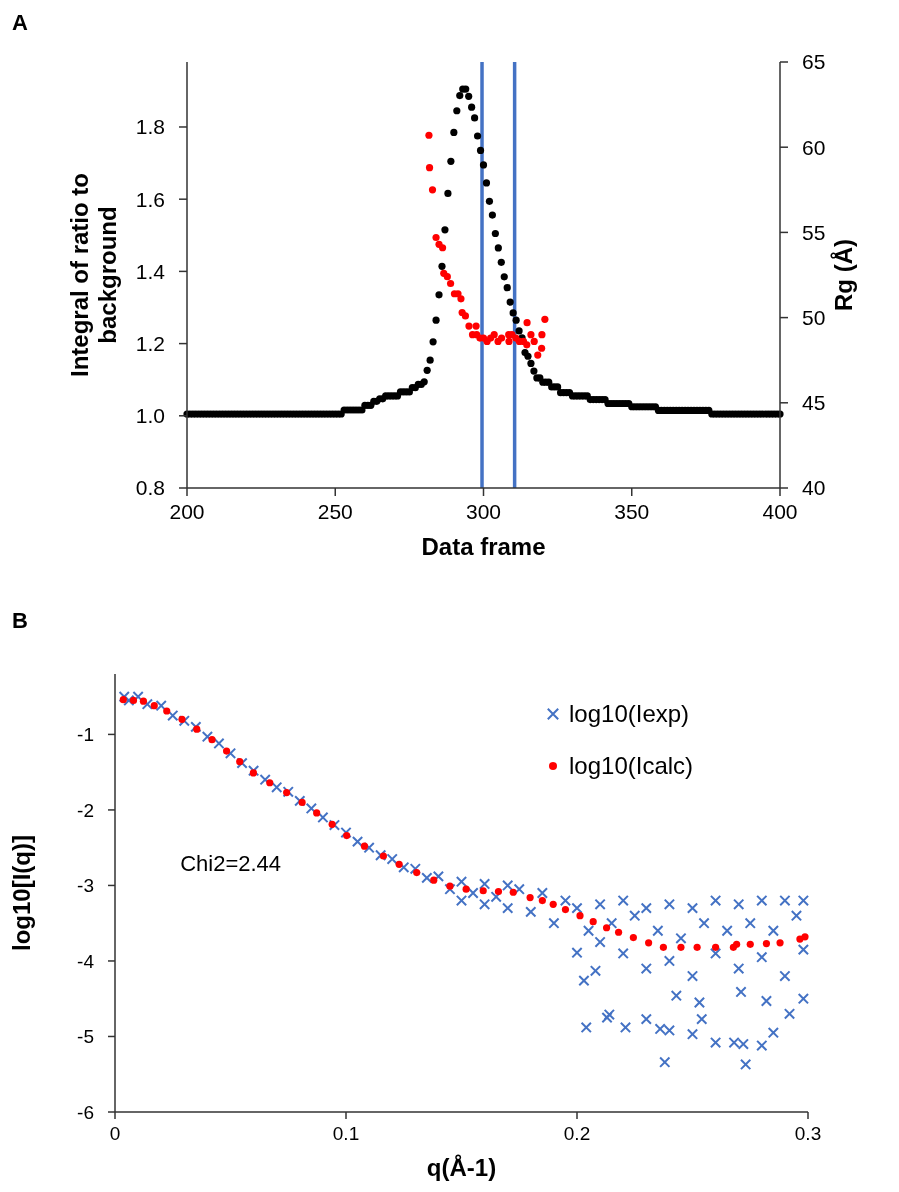 The height and width of the screenshot is (1192, 899). Describe the element at coordinates (814, 403) in the screenshot. I see `y2-tick-label: 45` at that location.